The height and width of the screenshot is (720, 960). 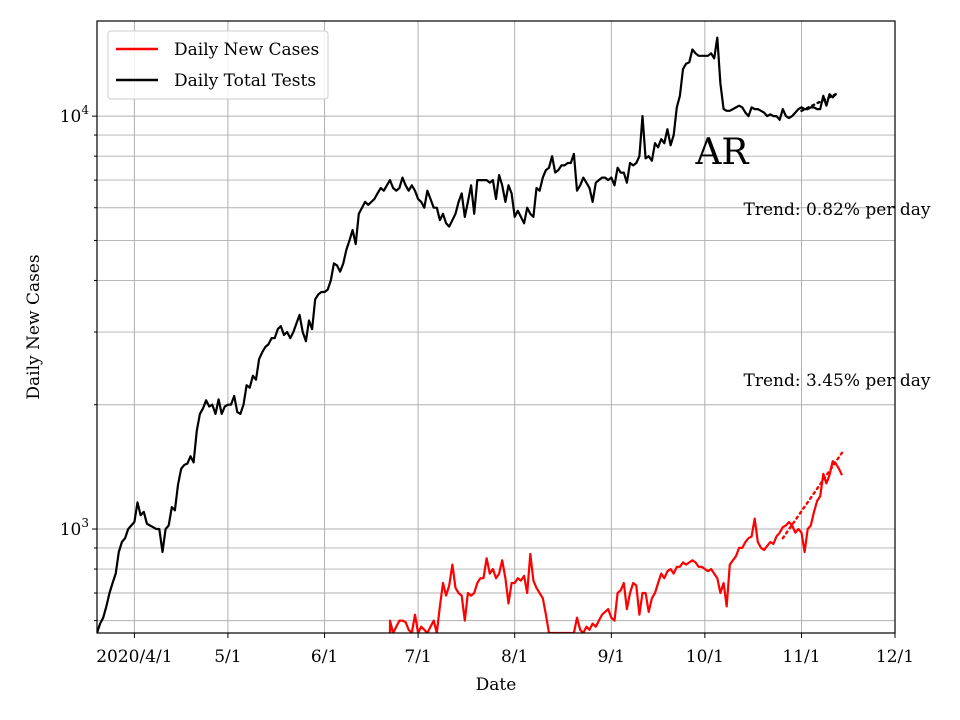 What do you see at coordinates (705, 657) in the screenshot?
I see `x-tick-label: 10/1` at bounding box center [705, 657].